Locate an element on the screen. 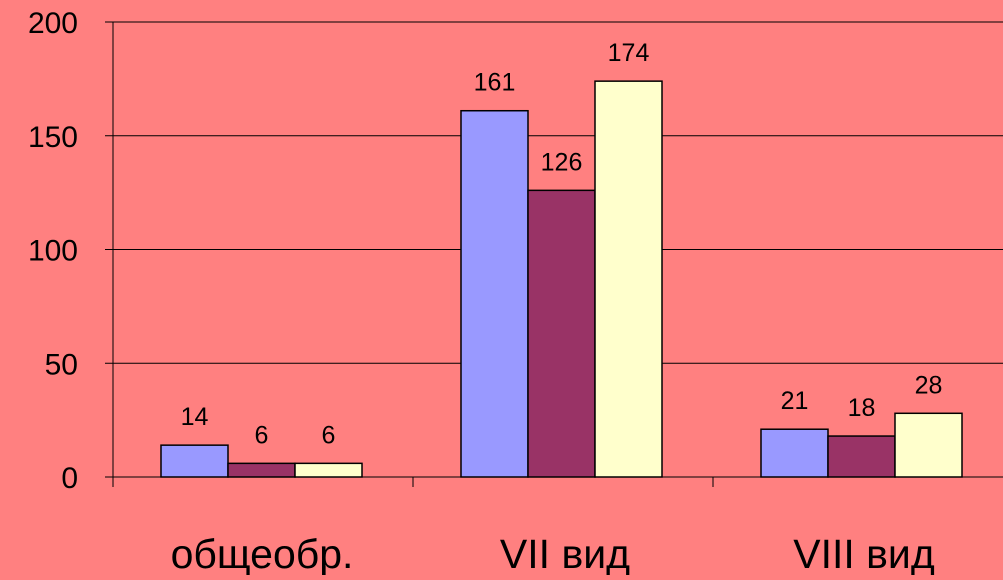  x-category-label: VIII вид is located at coordinates (864, 553).